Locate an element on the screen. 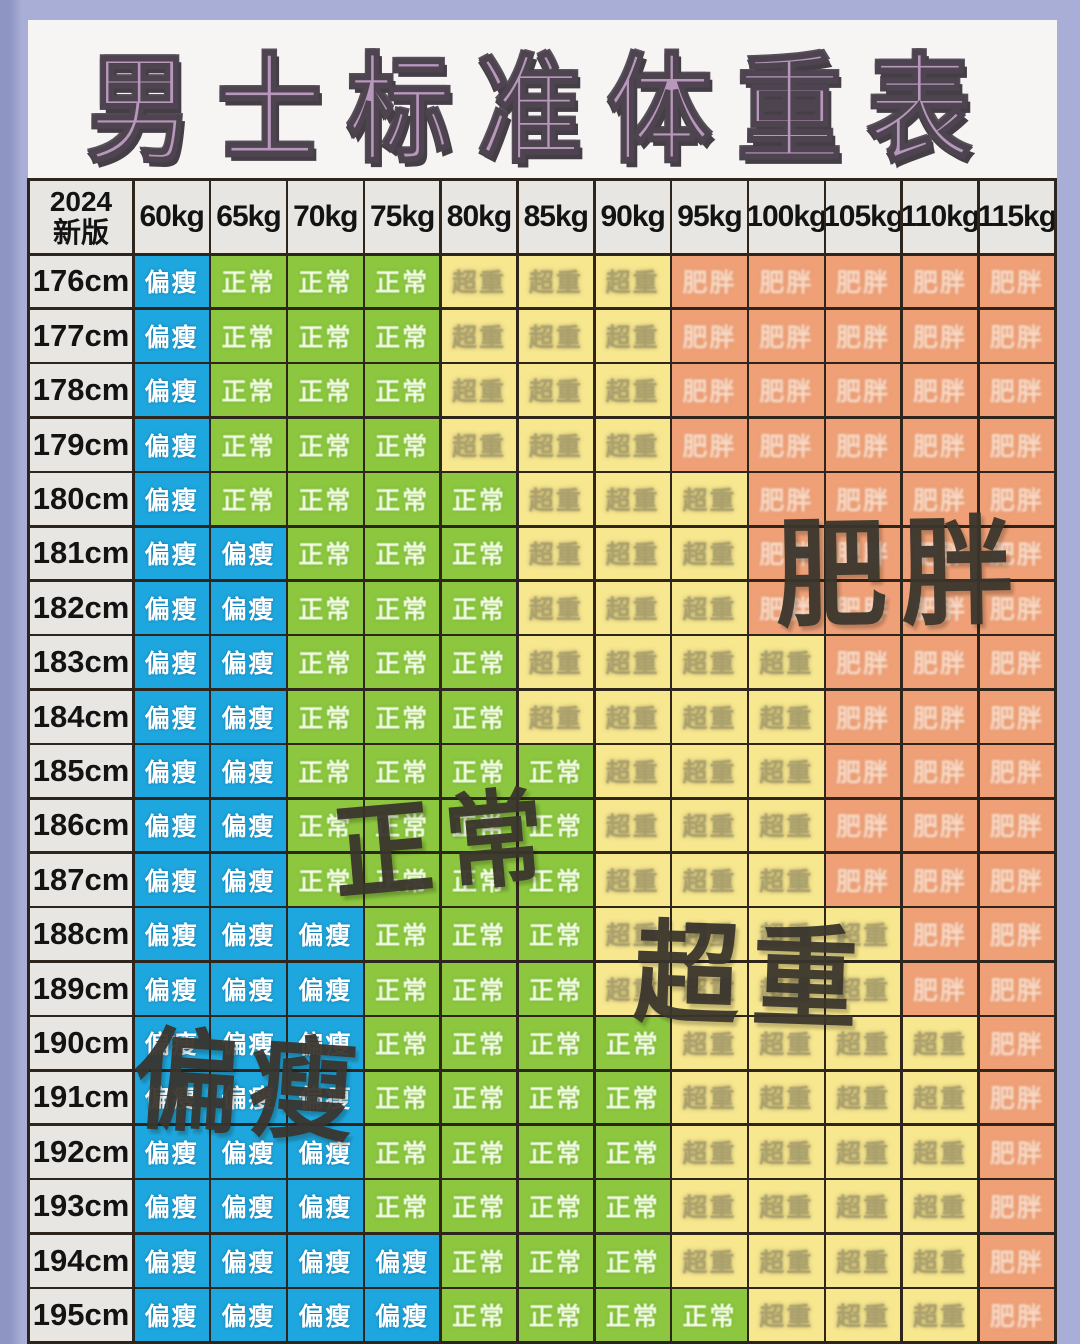 The width and height of the screenshot is (1080, 1344). height-label-cell: 181cm is located at coordinates (81, 553).